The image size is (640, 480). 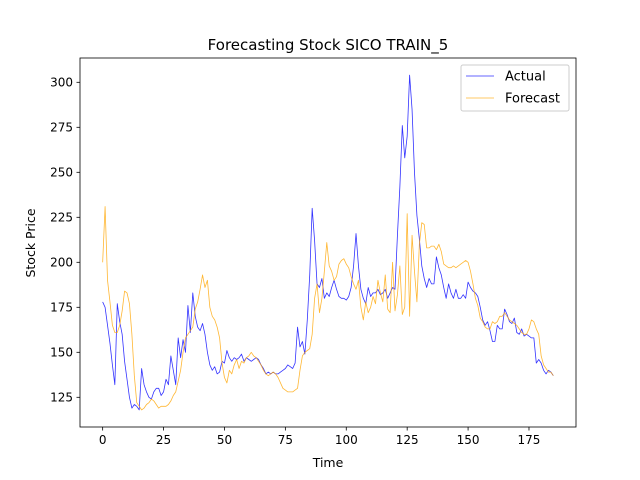 What do you see at coordinates (61, 263) in the screenshot?
I see `y-tick-label: 200` at bounding box center [61, 263].